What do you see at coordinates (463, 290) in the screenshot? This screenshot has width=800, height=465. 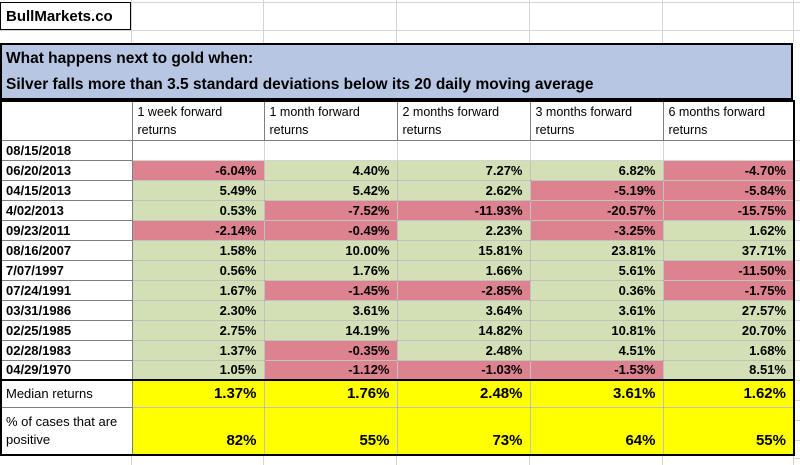 I see `return-cell: -2.85%` at bounding box center [463, 290].